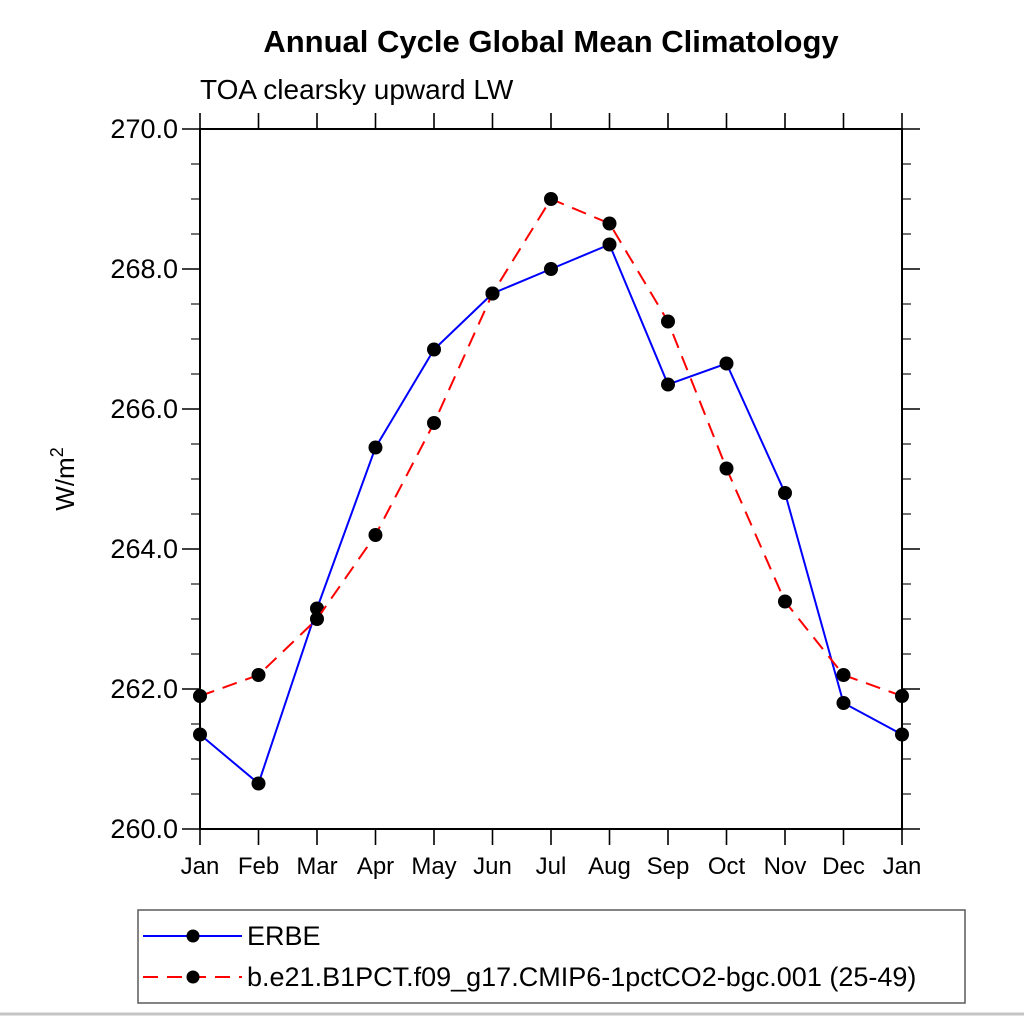 The image size is (1024, 1024). What do you see at coordinates (727, 866) in the screenshot?
I see `x-tick-label: Oct` at bounding box center [727, 866].